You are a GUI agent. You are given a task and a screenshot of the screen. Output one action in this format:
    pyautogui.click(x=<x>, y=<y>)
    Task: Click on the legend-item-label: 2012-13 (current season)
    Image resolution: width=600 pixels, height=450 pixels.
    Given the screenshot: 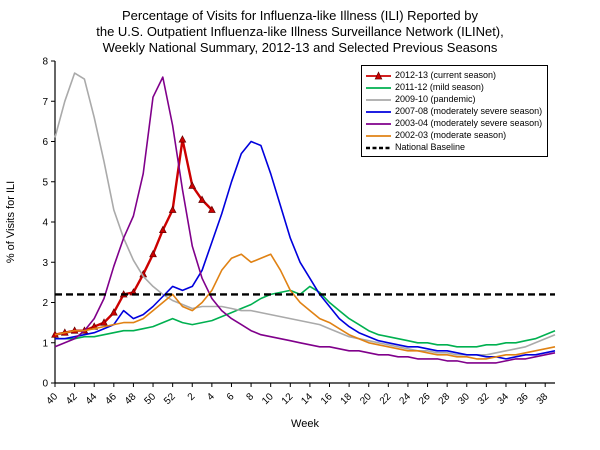 What is the action you would take?
    pyautogui.click(x=446, y=75)
    